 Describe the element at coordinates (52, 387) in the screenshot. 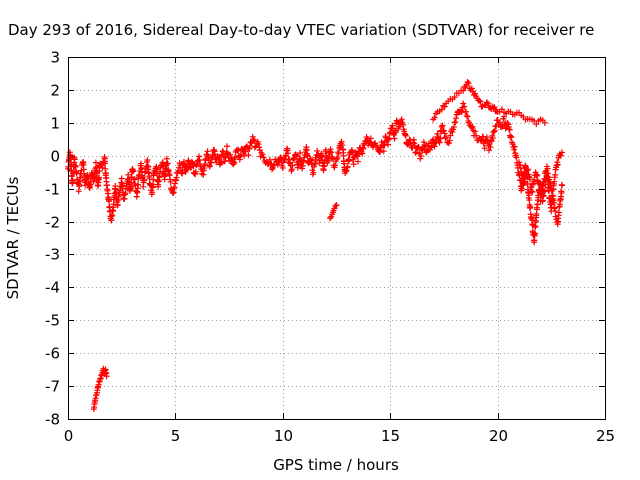

I see `y-tick-label: -7` at that location.